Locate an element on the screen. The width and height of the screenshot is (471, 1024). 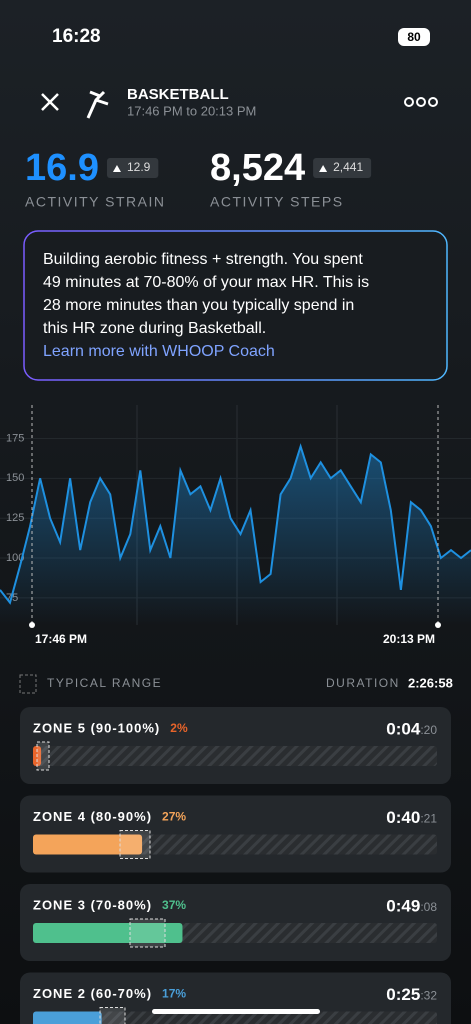
zone-seconds: :20 is located at coordinates (428, 730).